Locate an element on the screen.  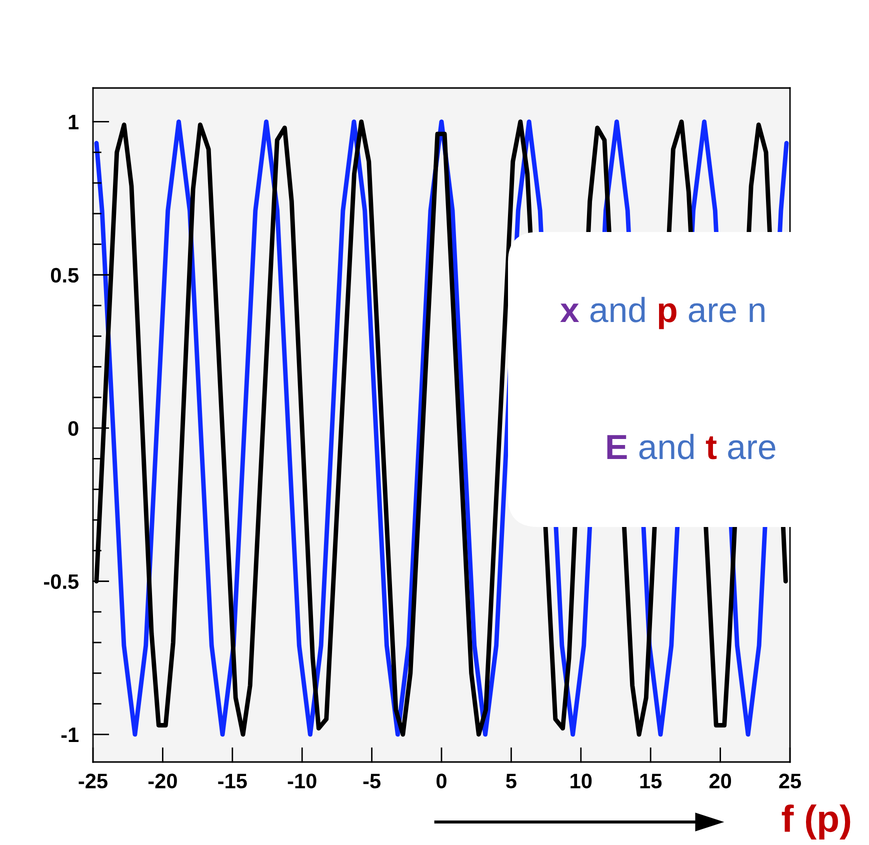
x-tick-label: -15 is located at coordinates (232, 781).